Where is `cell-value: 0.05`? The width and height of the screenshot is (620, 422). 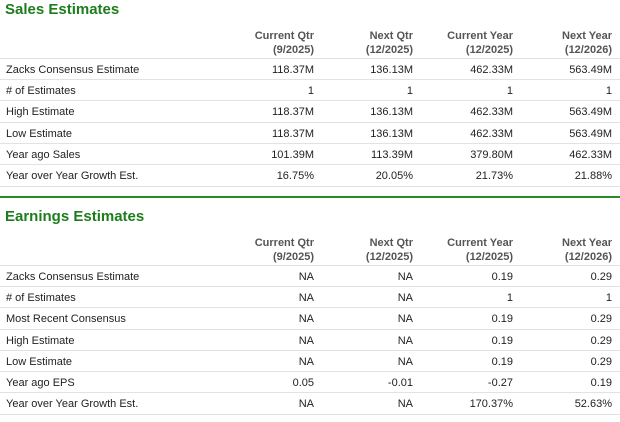 cell-value: 0.05 is located at coordinates (303, 383).